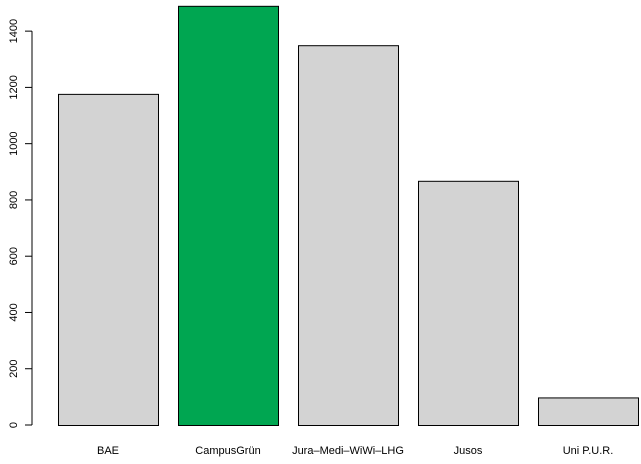  Describe the element at coordinates (14, 87) in the screenshot. I see `y-tick-label: 1200` at that location.